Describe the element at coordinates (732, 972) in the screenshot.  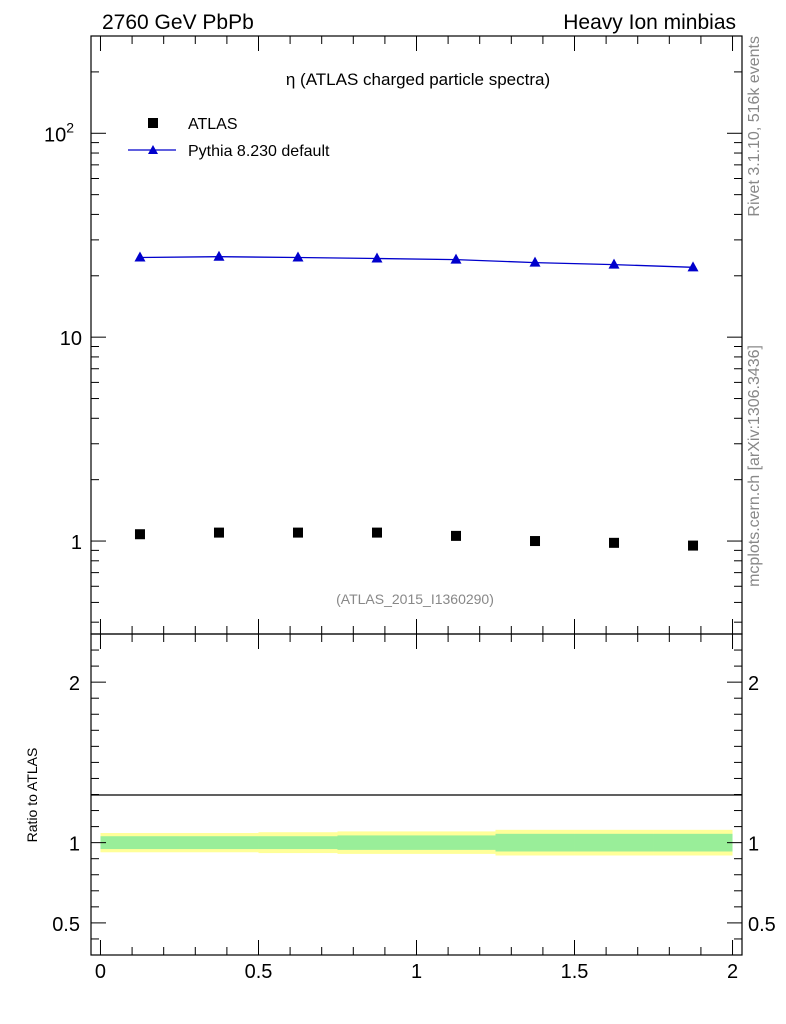
I see `ratio-xtick-label: 2` at that location.